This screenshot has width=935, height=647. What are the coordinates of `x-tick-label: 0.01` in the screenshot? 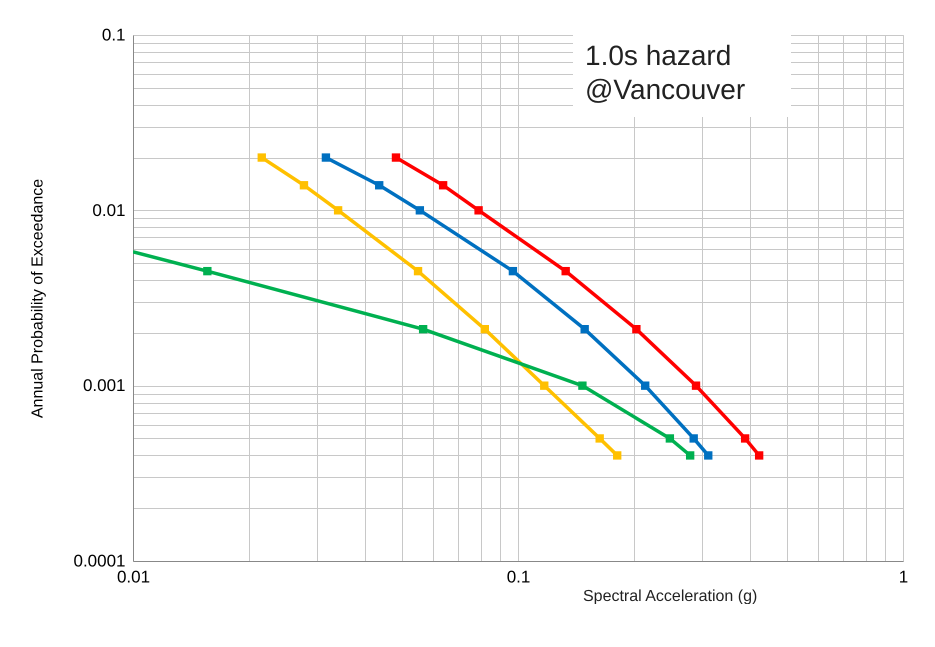 It's located at (133, 577).